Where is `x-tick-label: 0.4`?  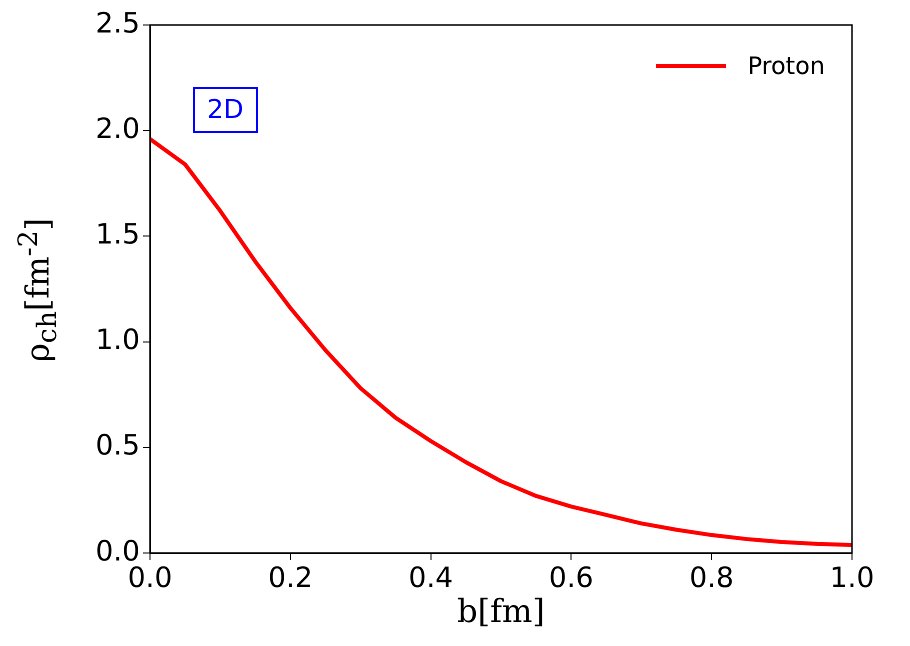 x-tick-label: 0.4 is located at coordinates (431, 577).